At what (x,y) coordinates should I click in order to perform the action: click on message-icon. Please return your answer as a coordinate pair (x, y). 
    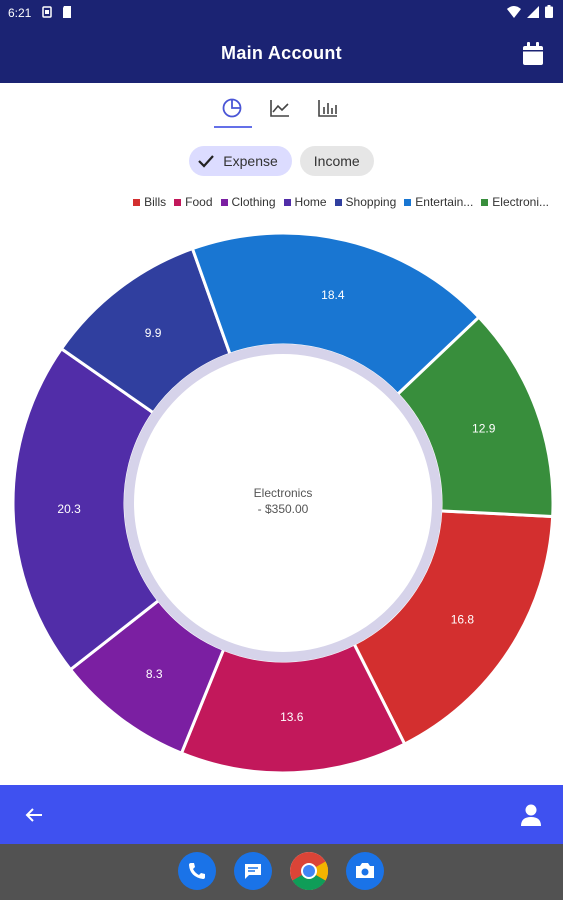
    Looking at the image, I should click on (253, 871).